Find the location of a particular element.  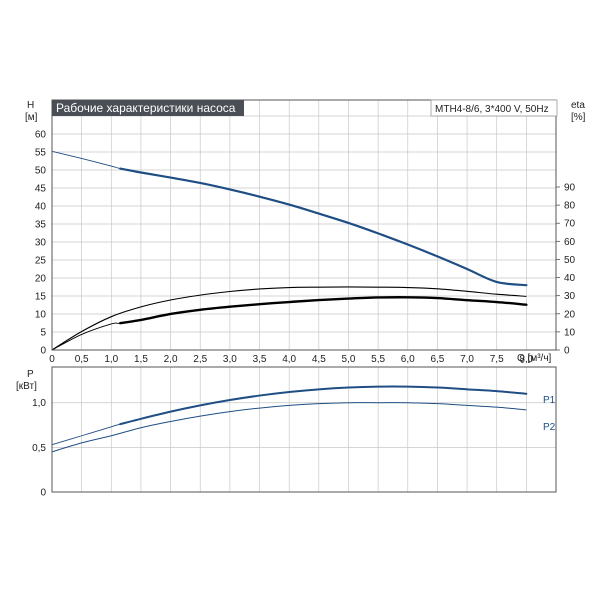

chart-title: Рабочие характеристики насоса is located at coordinates (146, 108).